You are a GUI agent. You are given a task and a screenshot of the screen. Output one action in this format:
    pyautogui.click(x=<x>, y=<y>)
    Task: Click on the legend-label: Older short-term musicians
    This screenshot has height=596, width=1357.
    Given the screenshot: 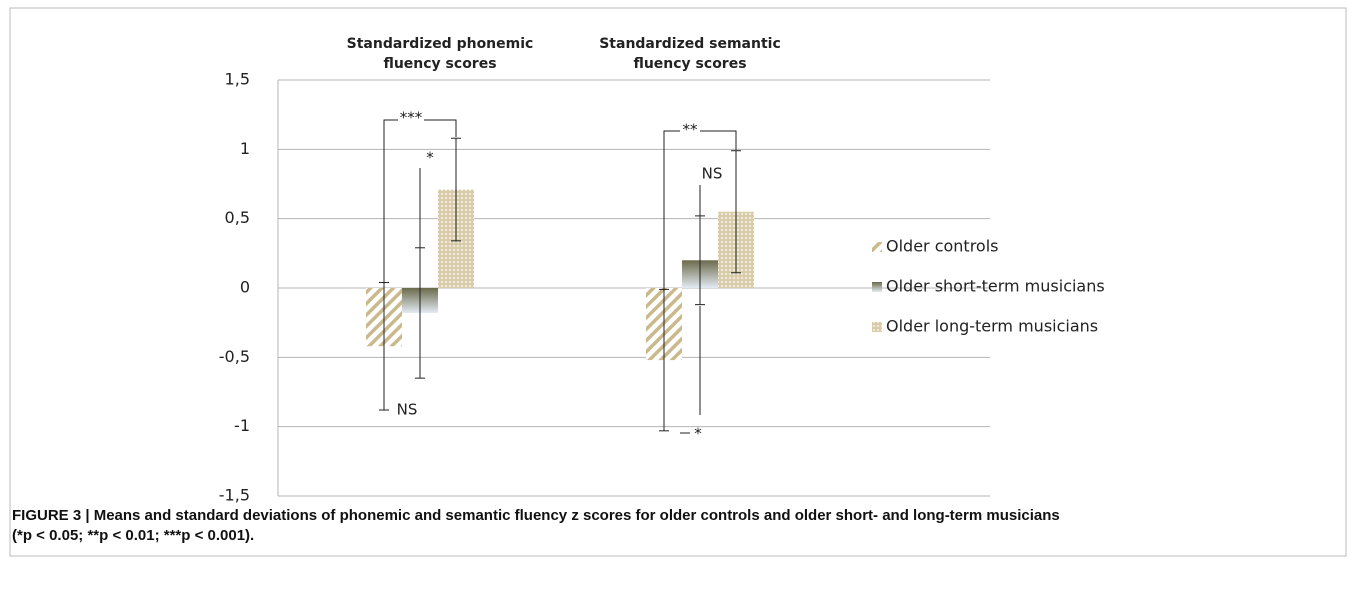 What is the action you would take?
    pyautogui.click(x=995, y=286)
    